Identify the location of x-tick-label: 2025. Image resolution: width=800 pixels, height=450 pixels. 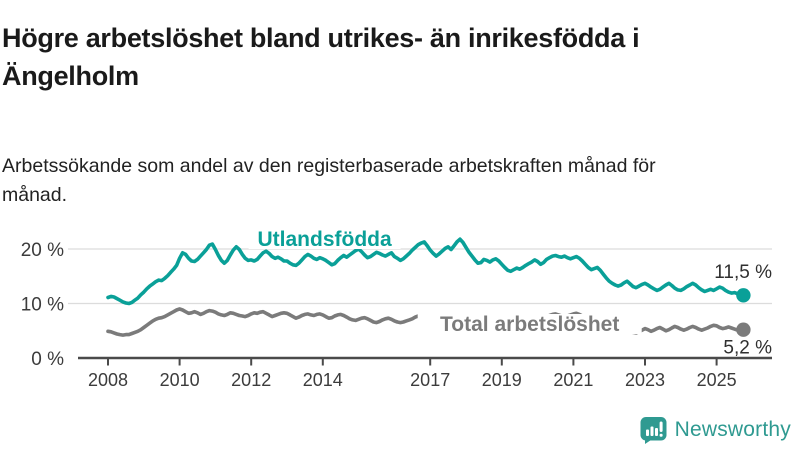
(717, 380).